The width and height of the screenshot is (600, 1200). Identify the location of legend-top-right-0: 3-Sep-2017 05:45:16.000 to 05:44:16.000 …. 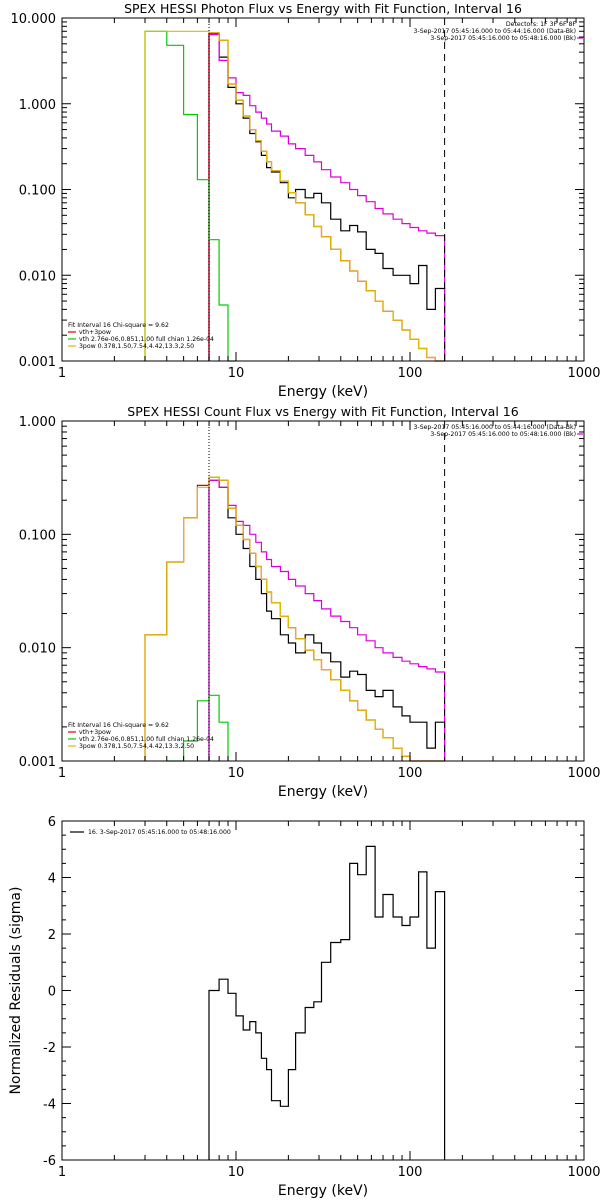
(495, 31).